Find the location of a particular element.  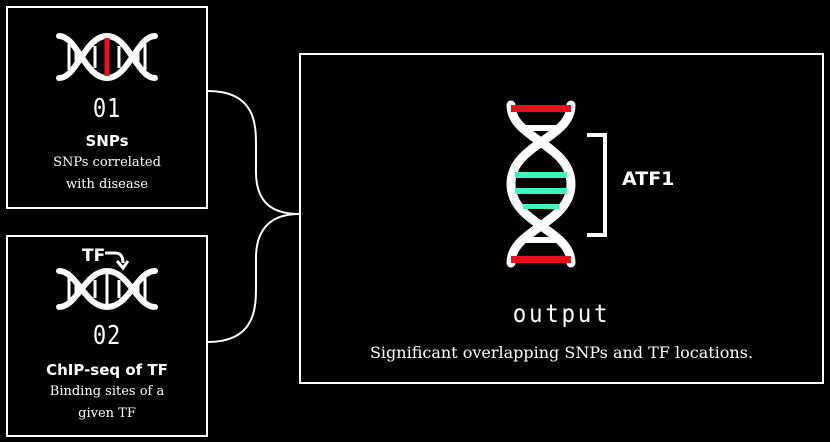

step-title: SNPs is located at coordinates (107, 141).